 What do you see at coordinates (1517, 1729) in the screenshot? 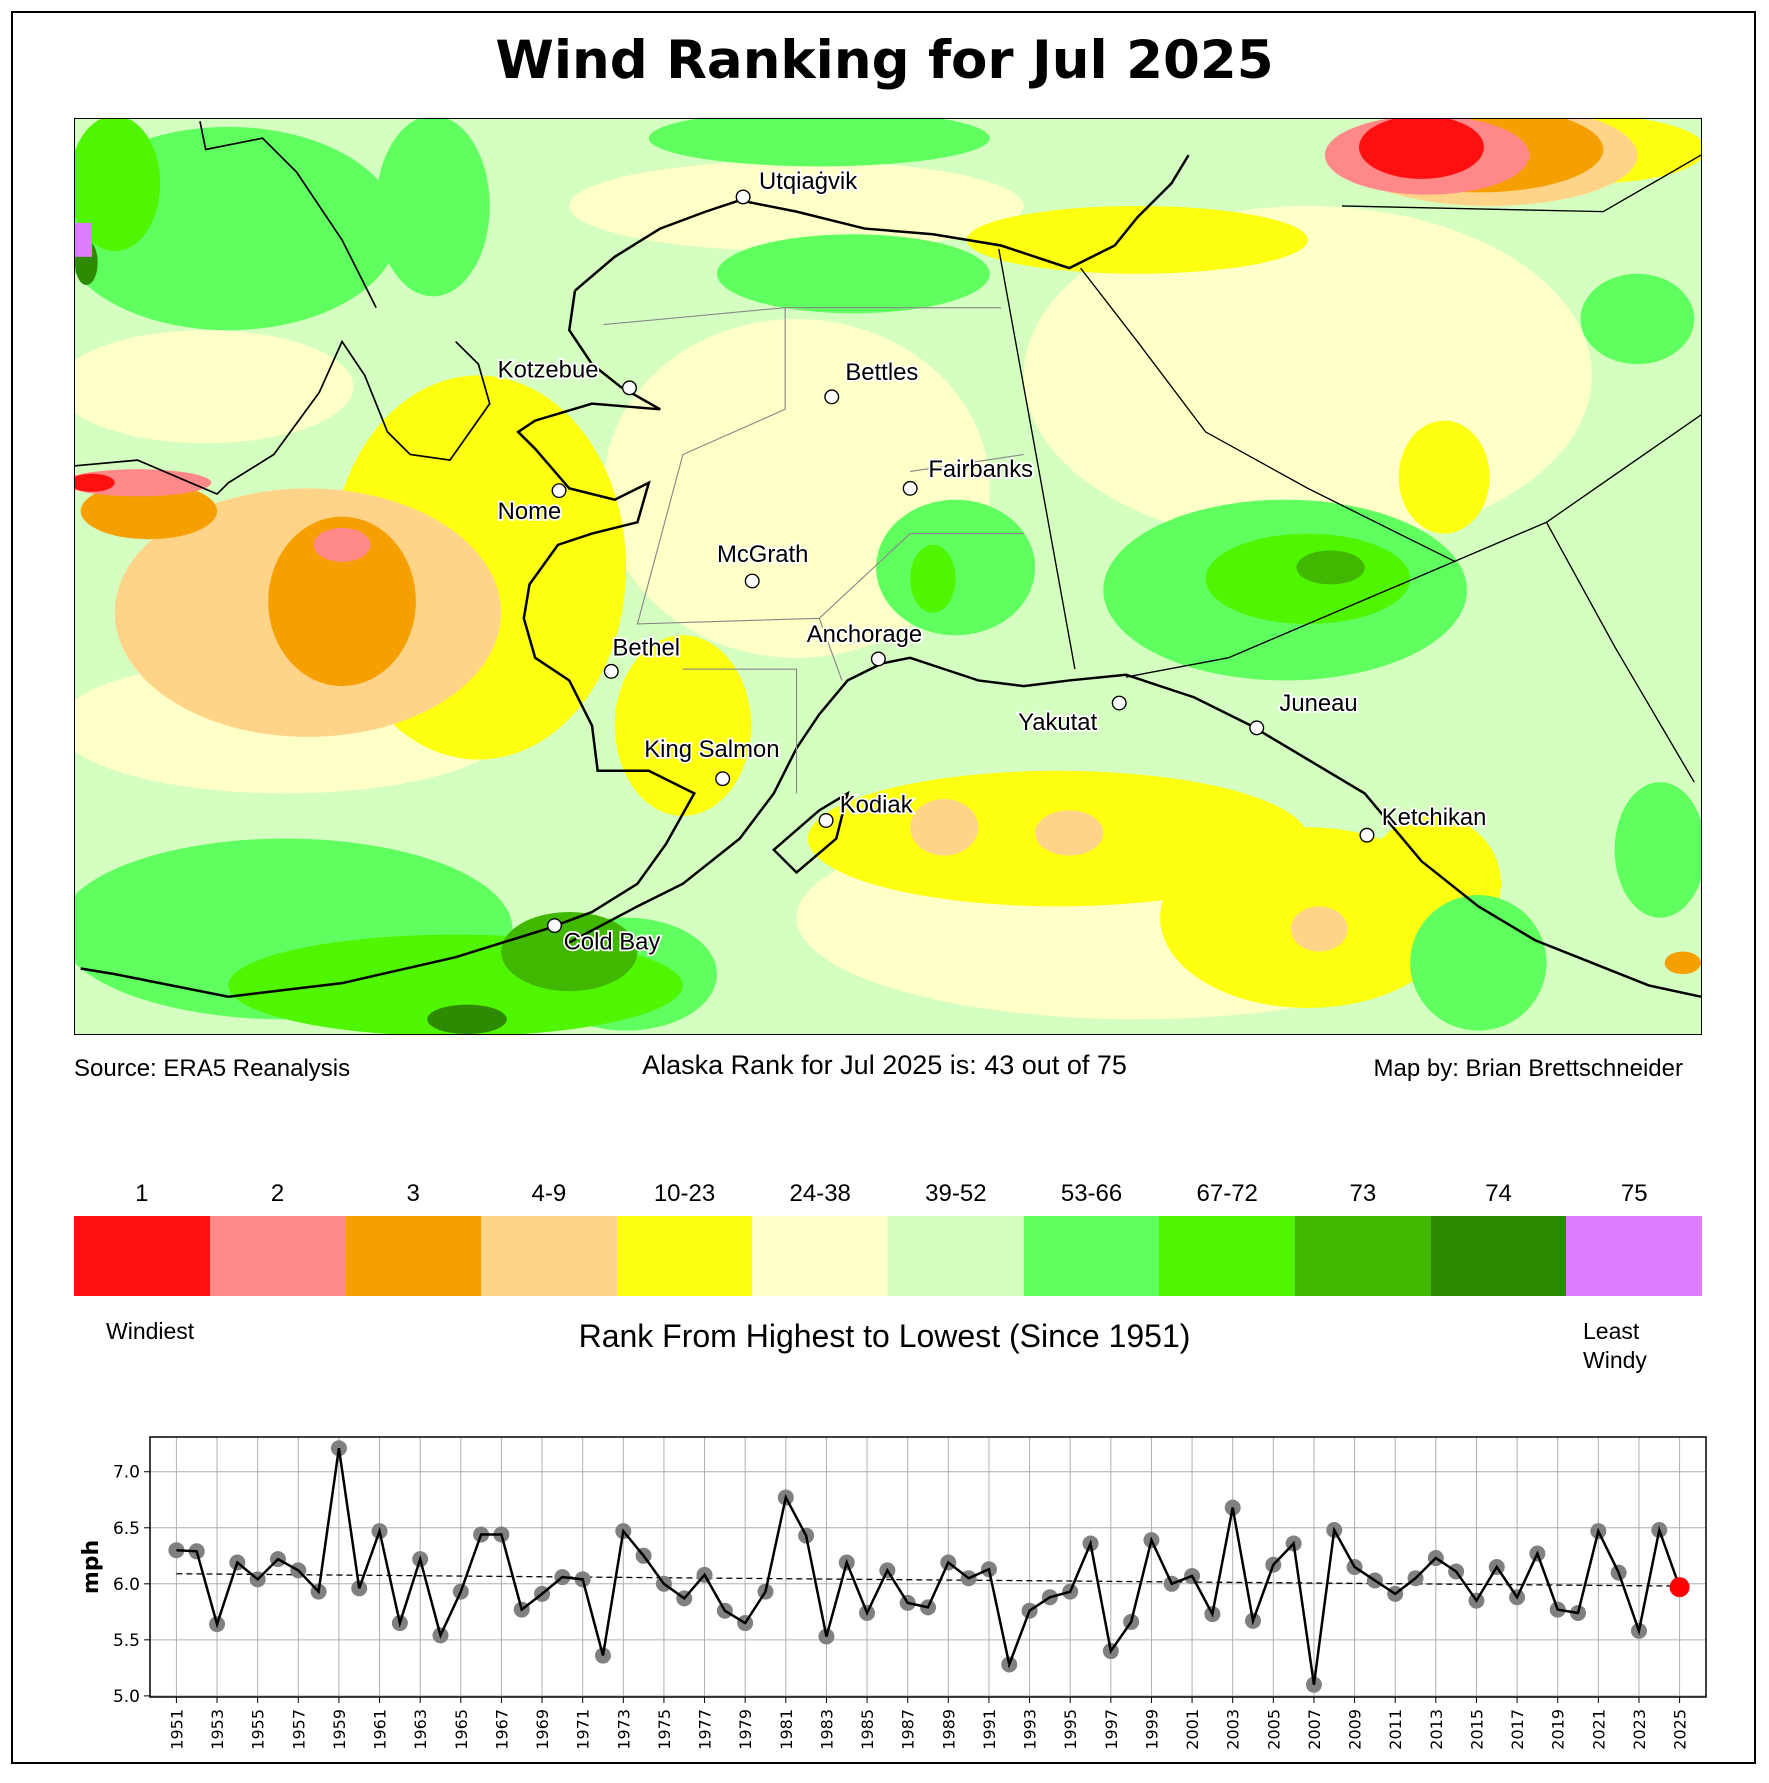
I see `x-tick-label: 2017` at bounding box center [1517, 1729].